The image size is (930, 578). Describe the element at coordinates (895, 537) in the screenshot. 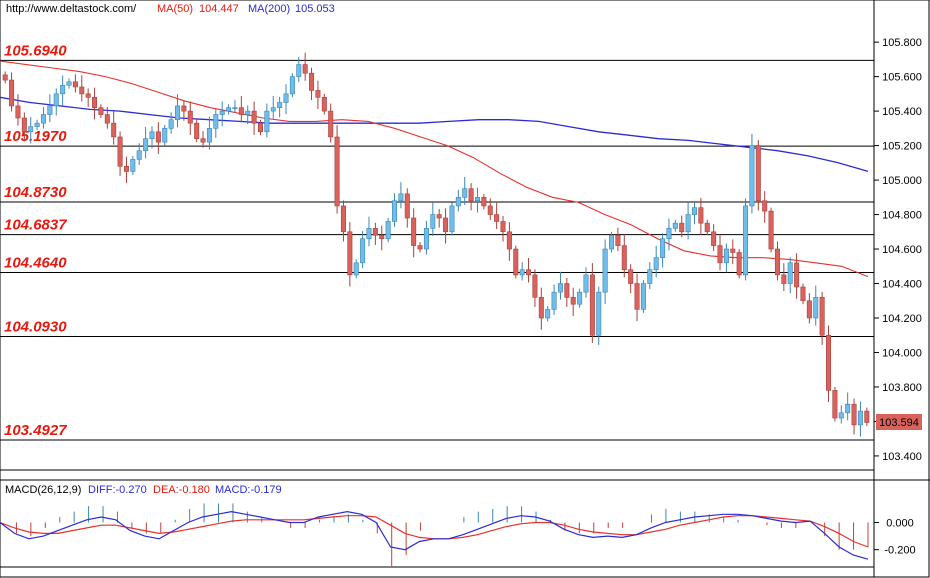

I see `macd-axis-ticks: 0.000 -0.200` at that location.